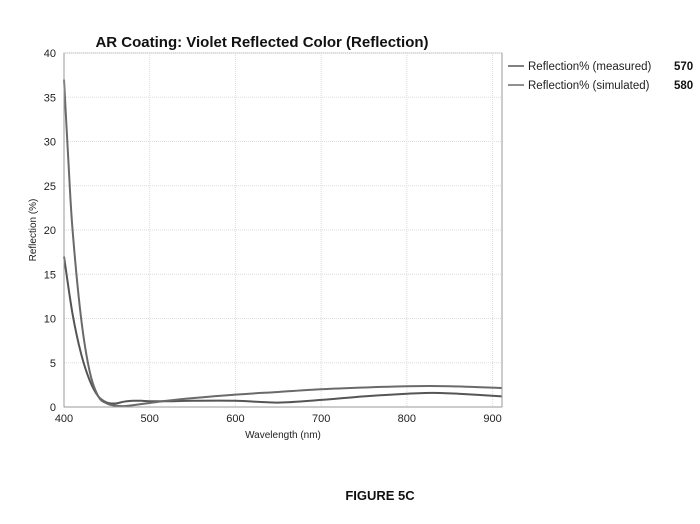  What do you see at coordinates (590, 67) in the screenshot?
I see `legend-label-measured: Reflection% (measured)` at bounding box center [590, 67].